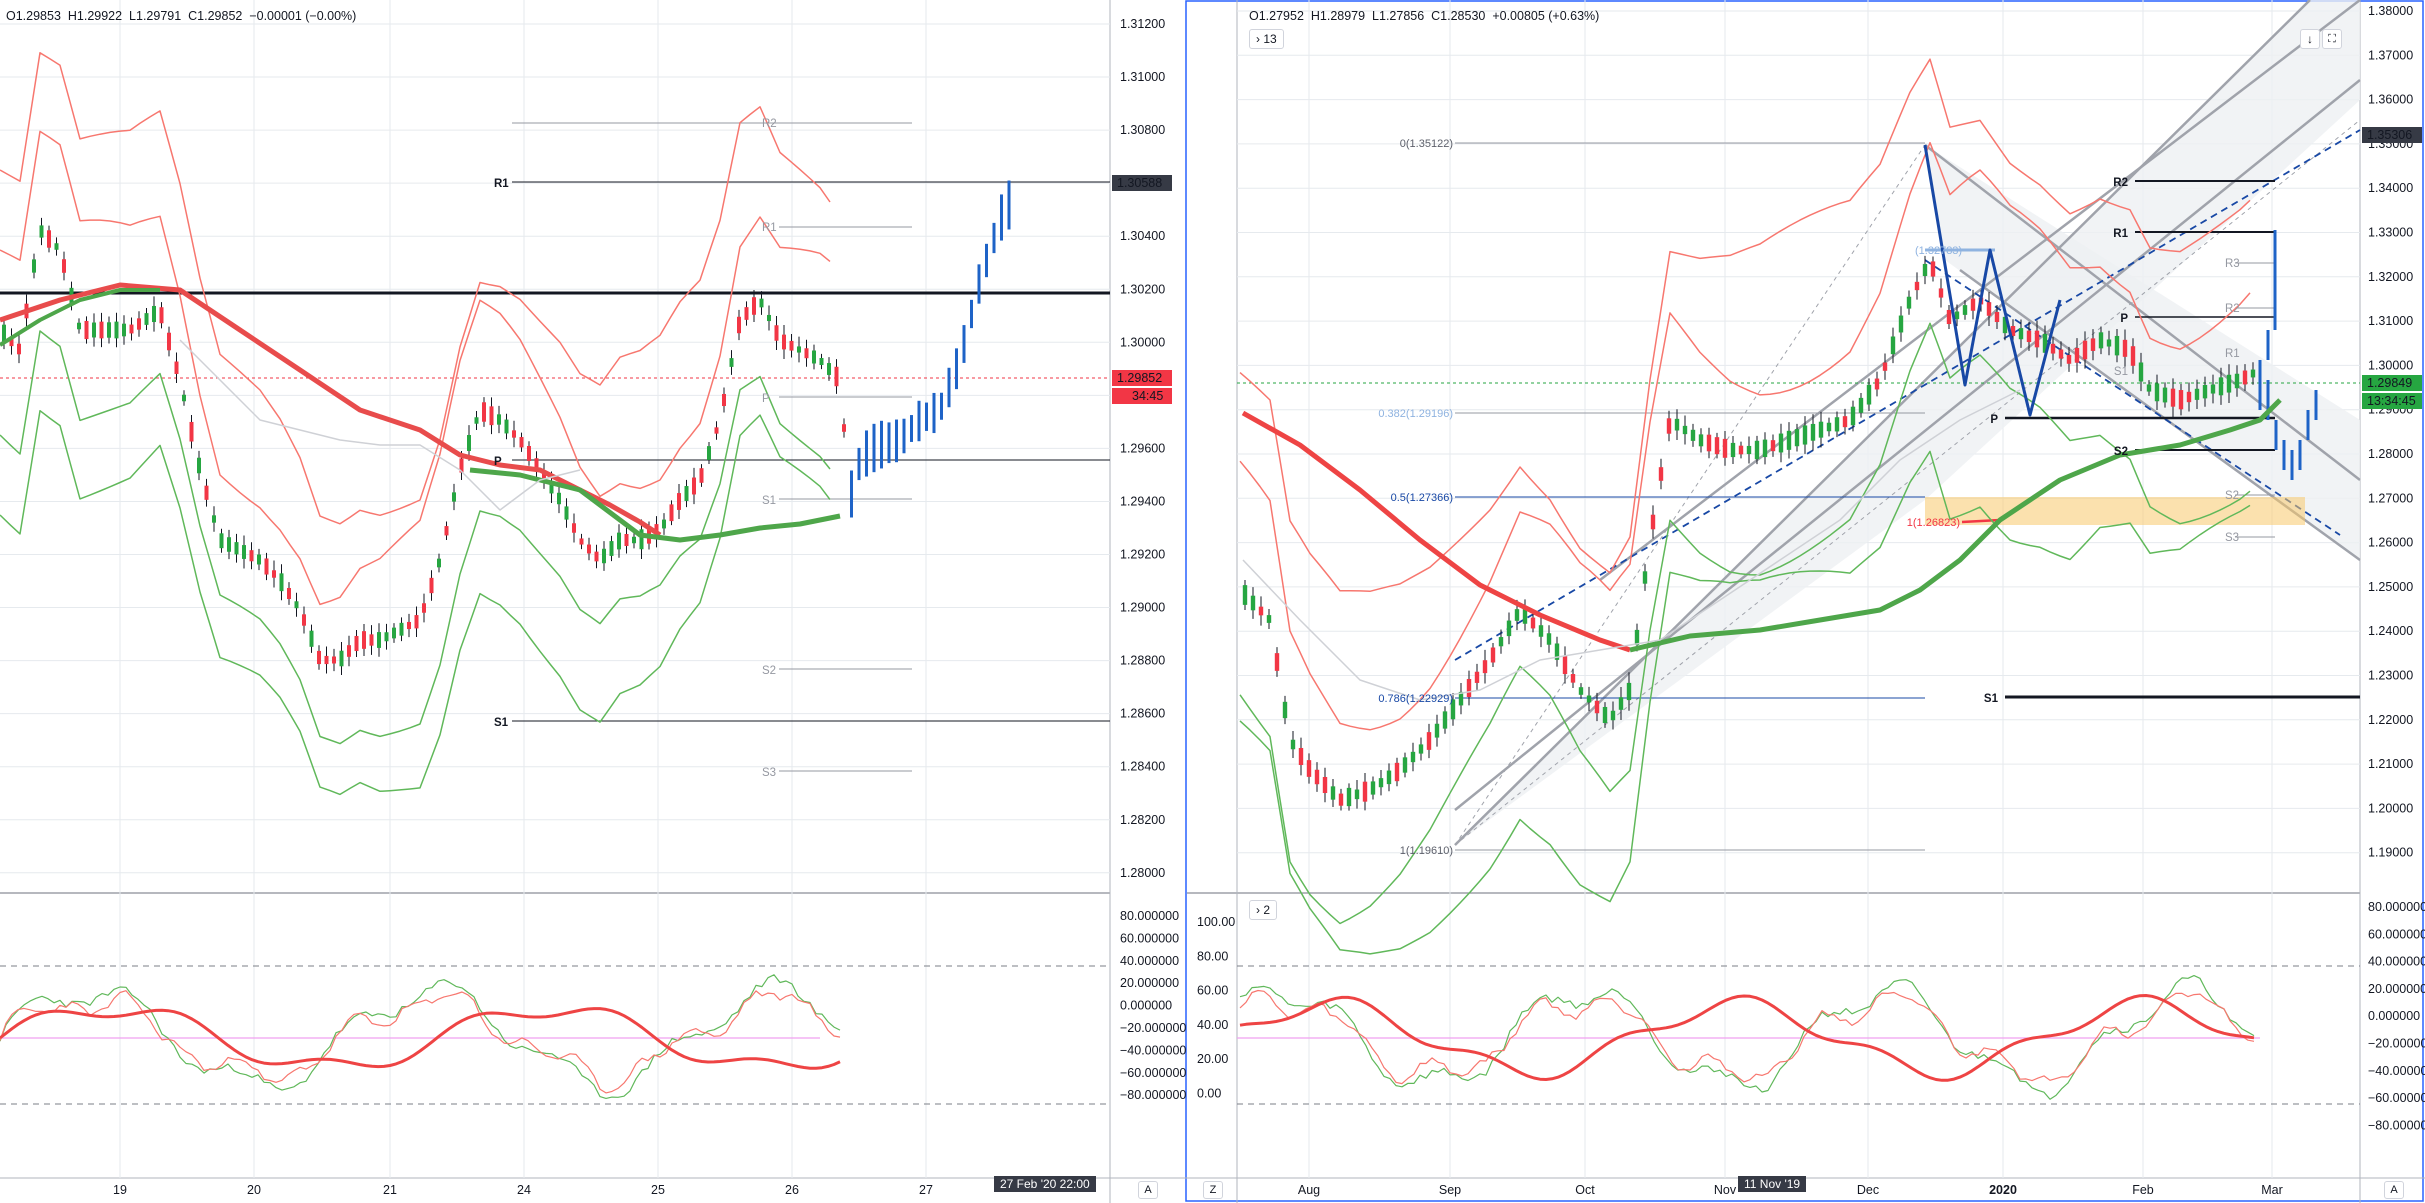 The width and height of the screenshot is (2425, 1203). Describe the element at coordinates (2120, 234) in the screenshot. I see `right-pivot-r1-label: R1` at that location.